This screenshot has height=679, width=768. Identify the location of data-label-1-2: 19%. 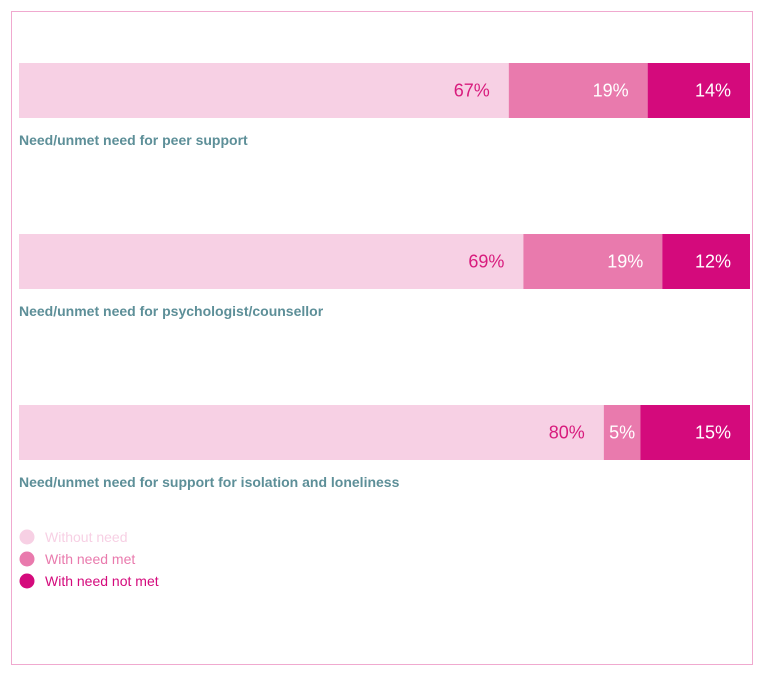
(611, 91).